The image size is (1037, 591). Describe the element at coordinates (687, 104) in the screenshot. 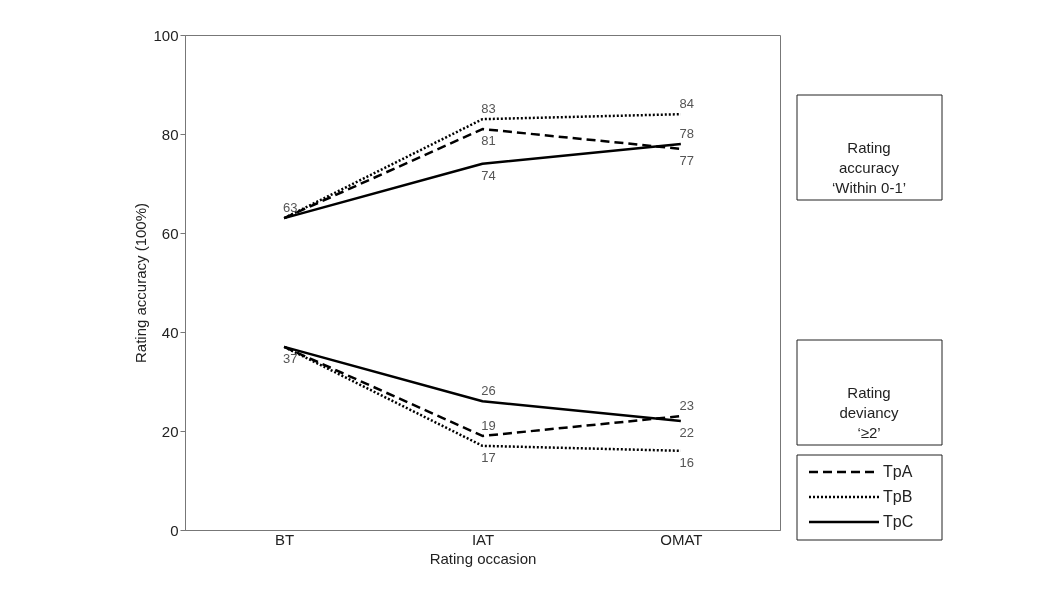

I see `data-label: 84` at that location.